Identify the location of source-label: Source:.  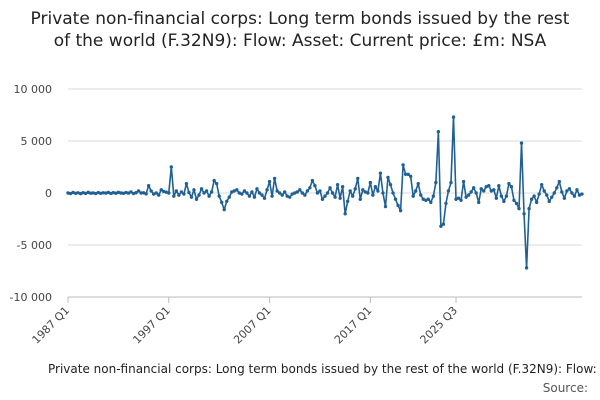
(565, 388).